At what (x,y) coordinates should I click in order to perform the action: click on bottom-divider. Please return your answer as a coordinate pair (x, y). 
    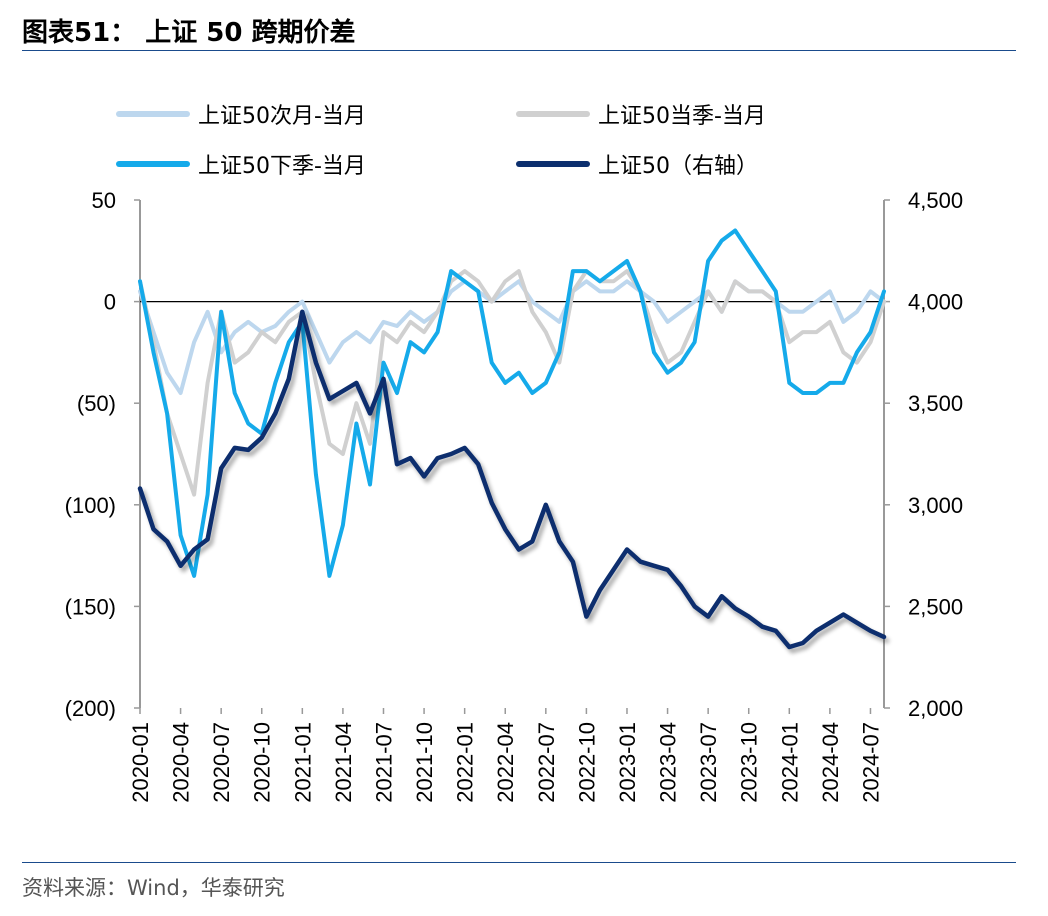
    Looking at the image, I should click on (519, 862).